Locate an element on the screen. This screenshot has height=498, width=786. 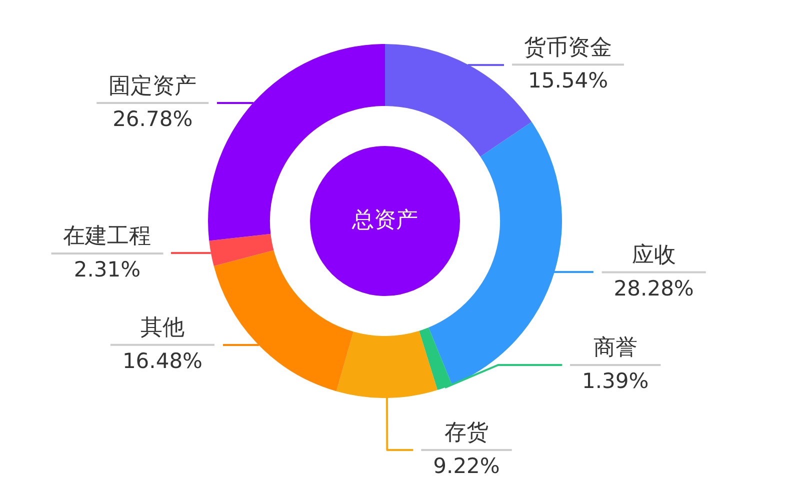
slice-label: 存货 is located at coordinates (466, 433).